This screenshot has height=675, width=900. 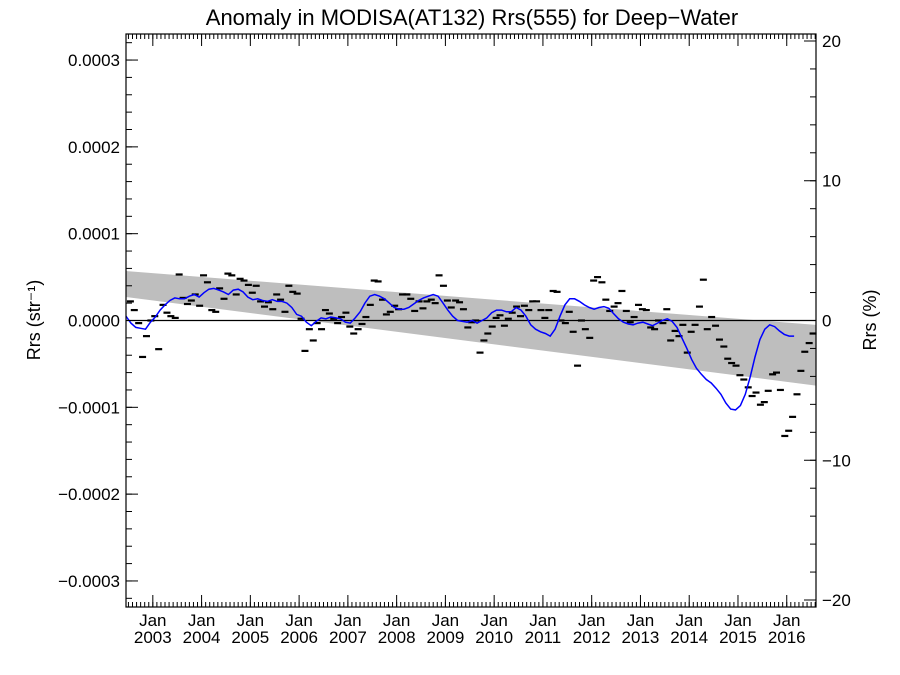 I want to click on y-tick-label: 0.0001, so click(x=94, y=234).